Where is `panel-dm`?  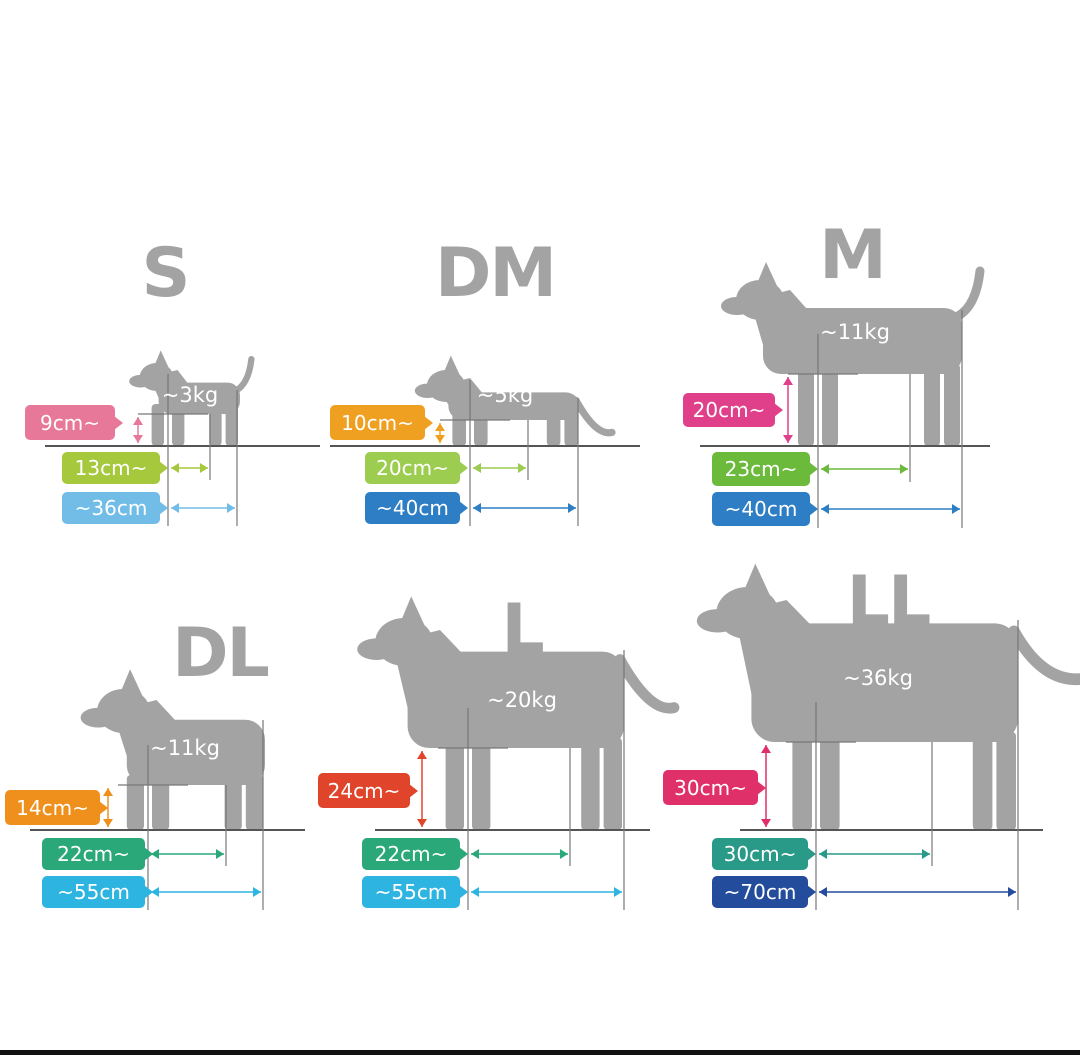
panel-dm is located at coordinates (485, 440).